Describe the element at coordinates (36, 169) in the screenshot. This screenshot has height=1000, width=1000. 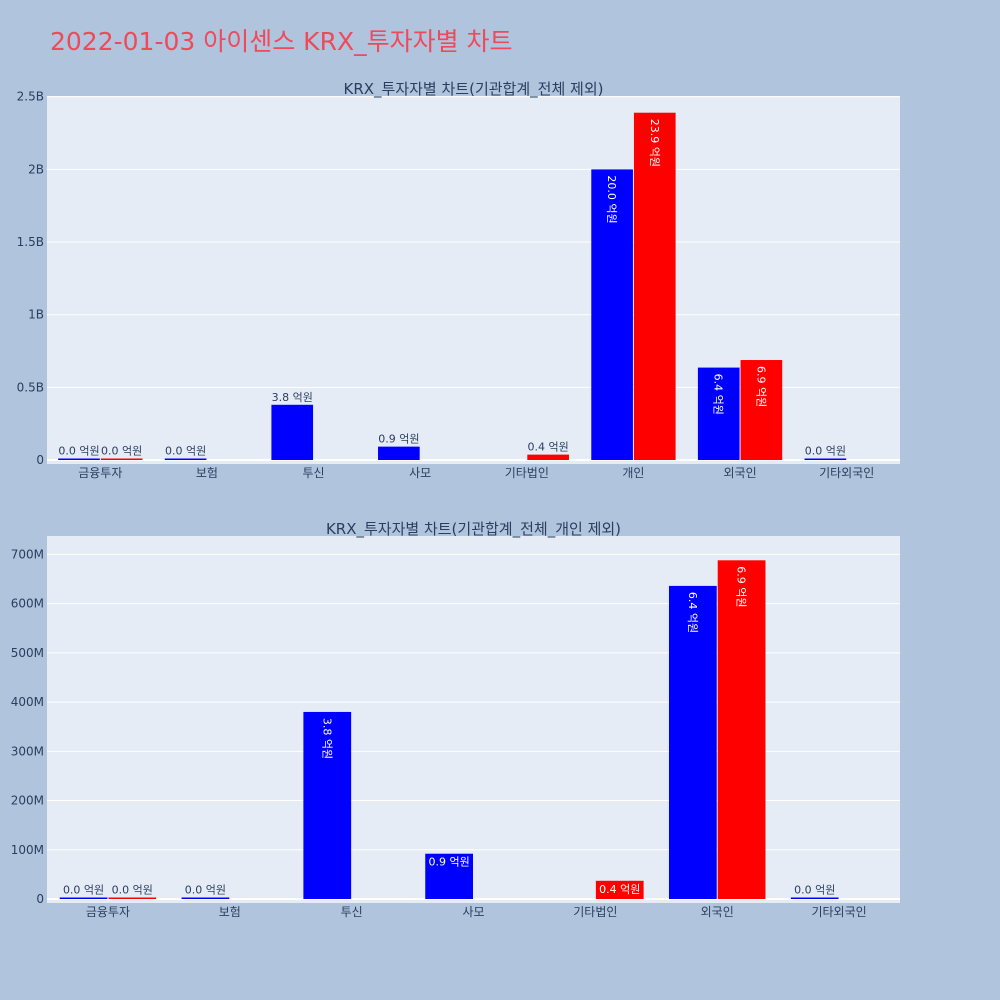
I see `y-tick-label: 2B` at that location.